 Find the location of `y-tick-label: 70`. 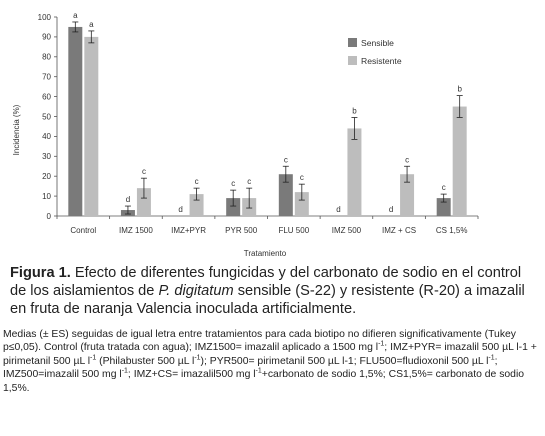

y-tick-label: 70 is located at coordinates (46, 77).